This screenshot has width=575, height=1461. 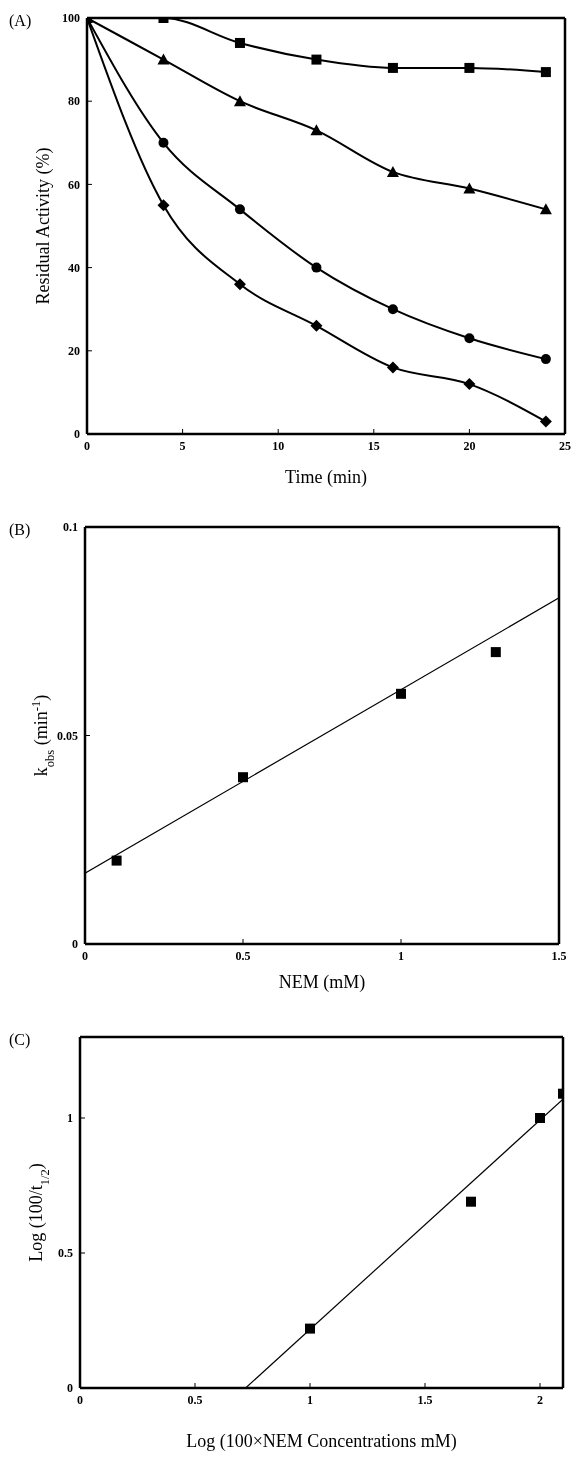 I want to click on y-tick-label: 80, so click(x=74, y=101).